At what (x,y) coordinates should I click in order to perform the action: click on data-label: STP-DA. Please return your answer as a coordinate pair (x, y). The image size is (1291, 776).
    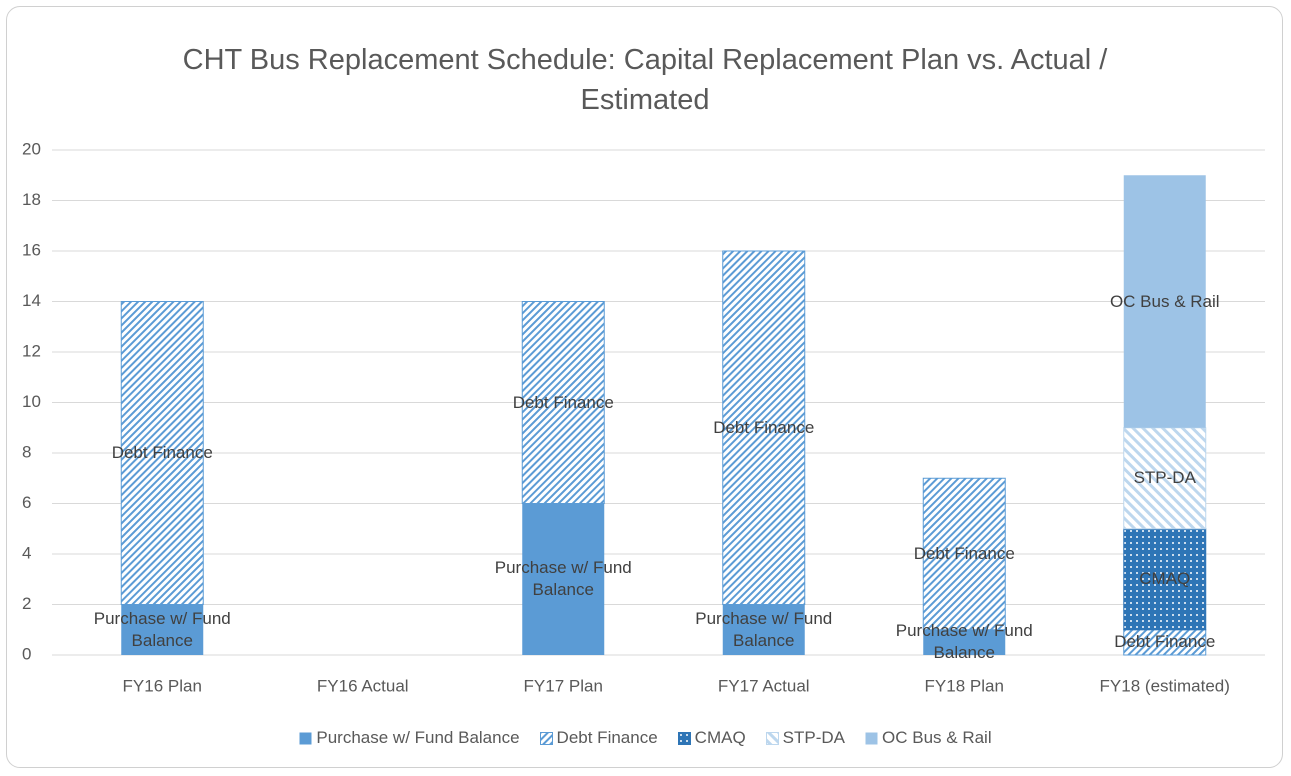
    Looking at the image, I should click on (1164, 478).